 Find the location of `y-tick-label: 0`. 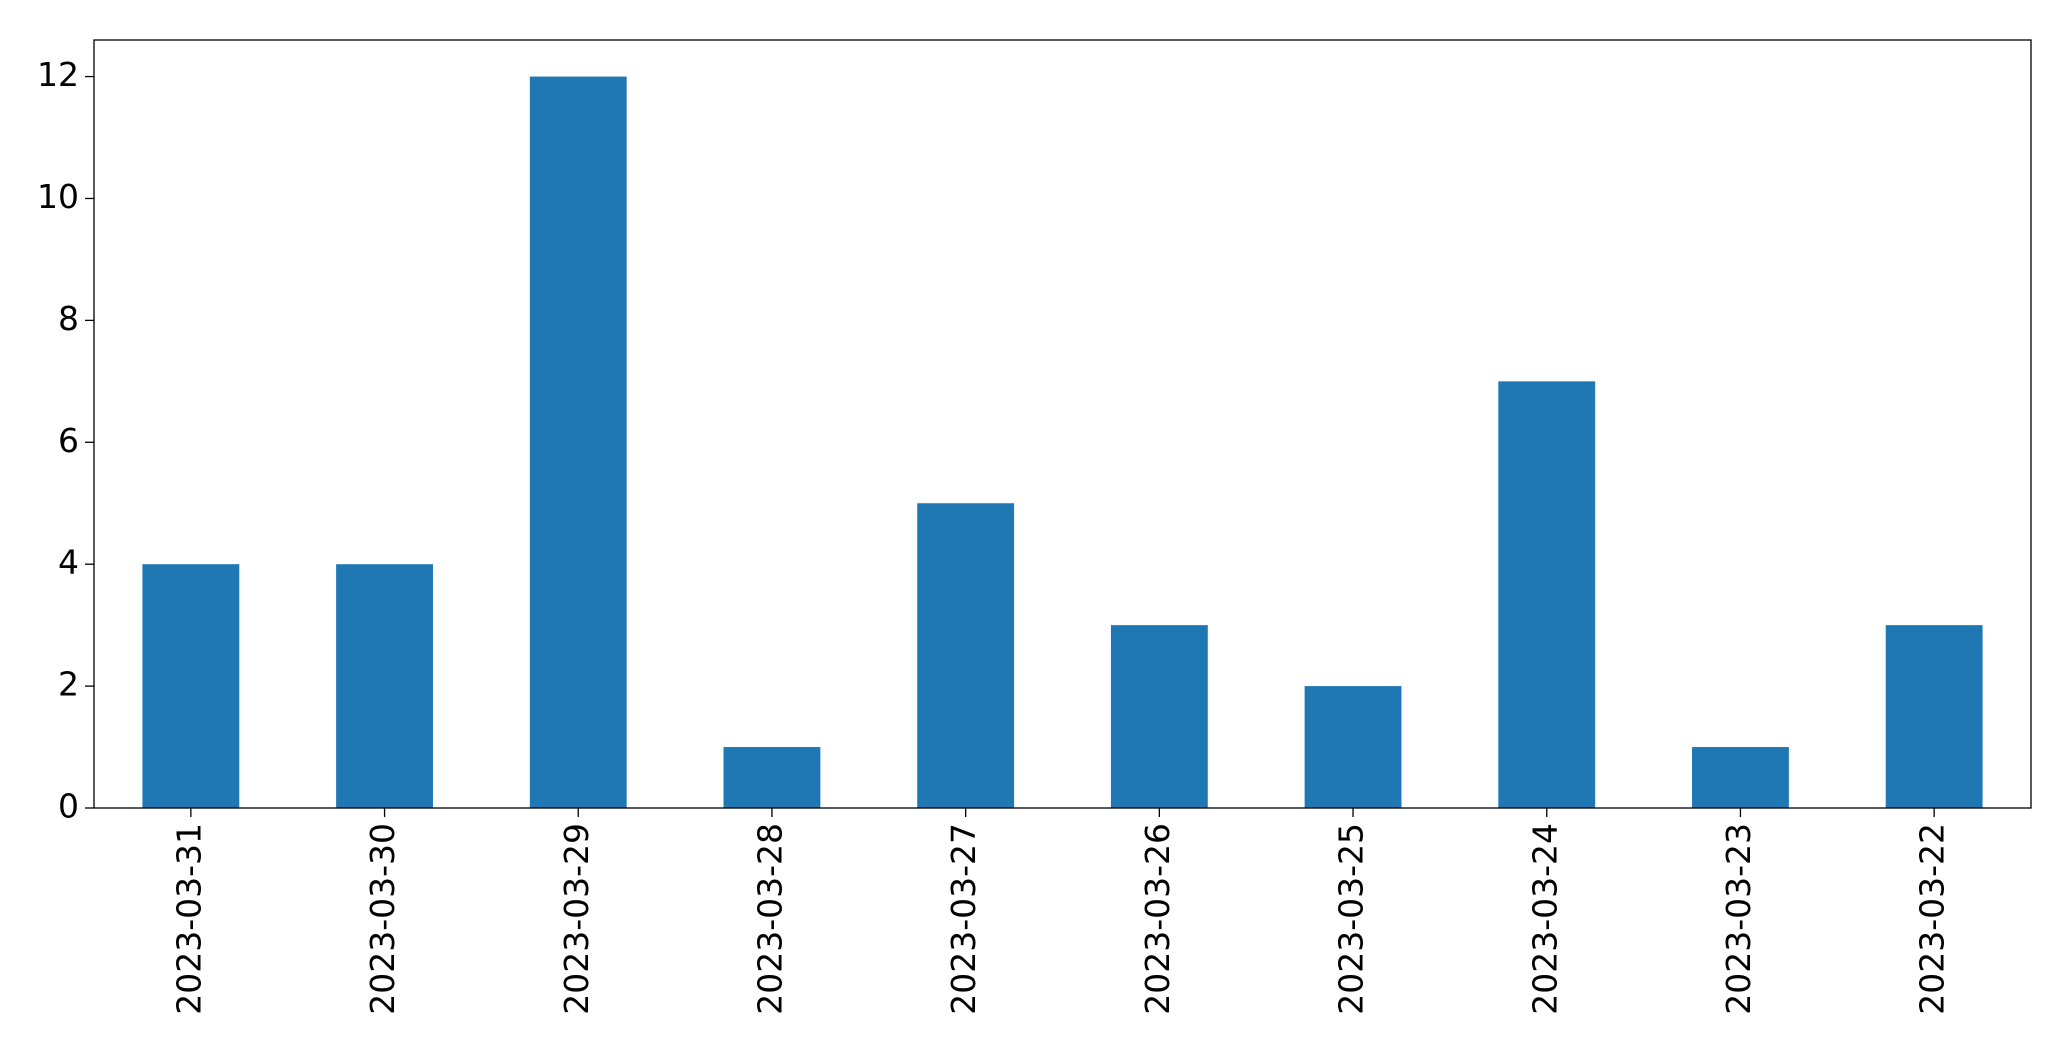

y-tick-label: 0 is located at coordinates (68, 806).